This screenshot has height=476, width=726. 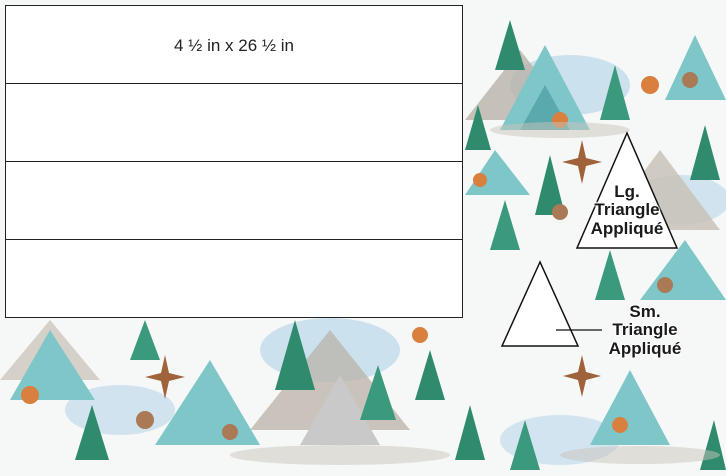 I want to click on strip-1: 4 ½ in x 26 ½ in, so click(x=234, y=44).